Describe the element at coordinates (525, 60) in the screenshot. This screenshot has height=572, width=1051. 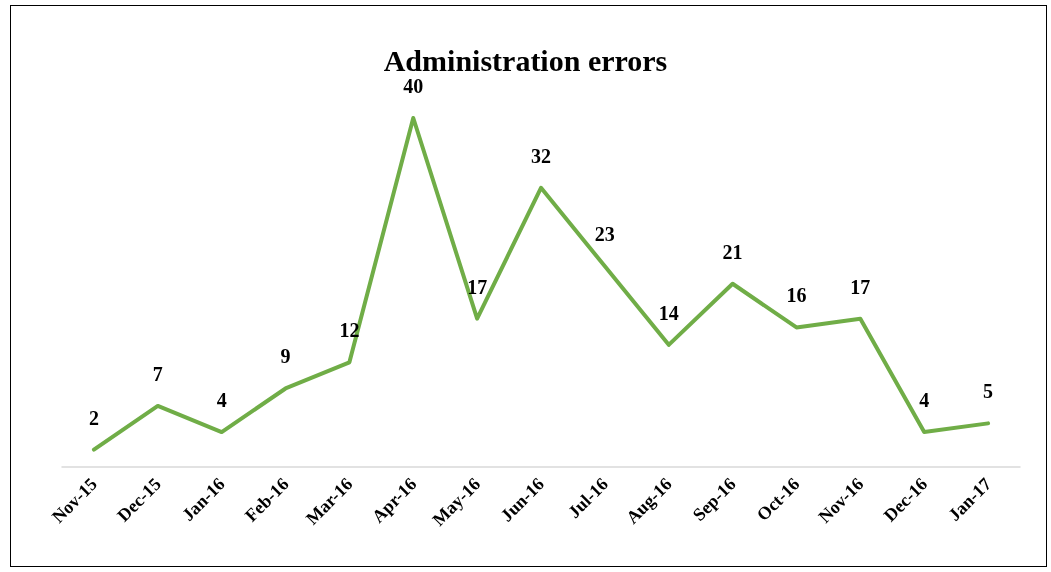
I see `chart-title: Administration errors` at that location.